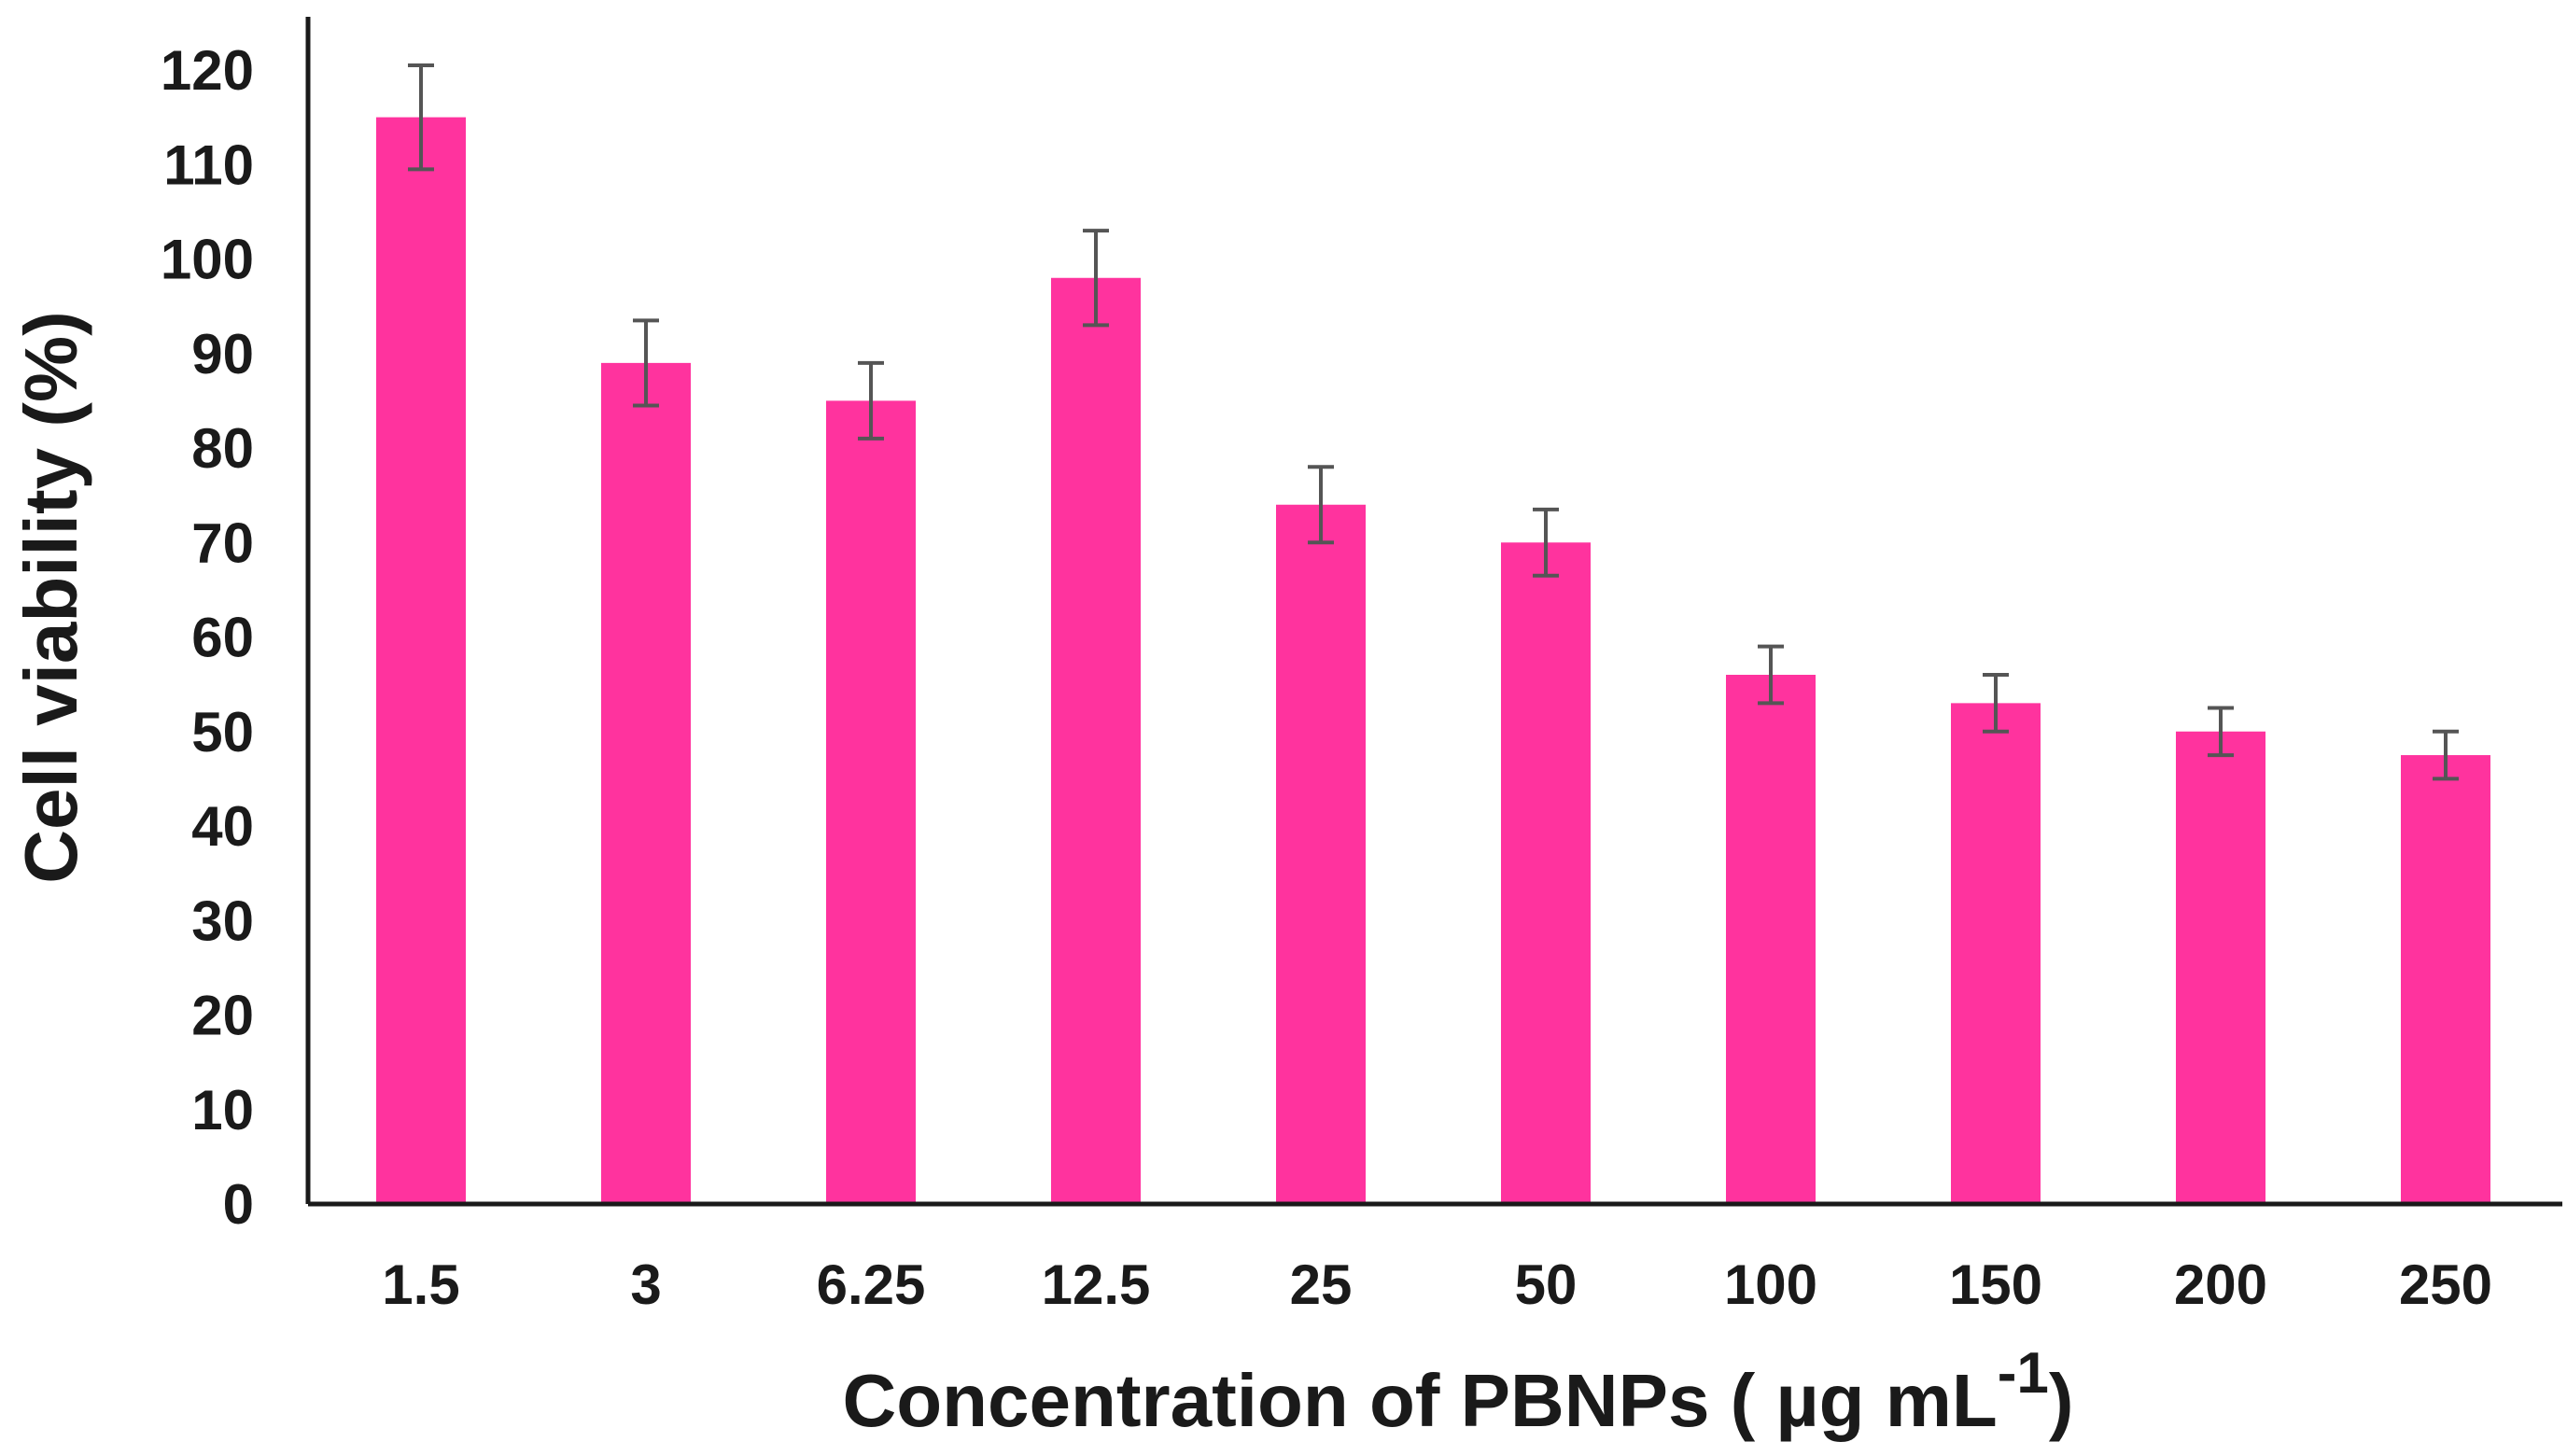  I want to click on x-tick-label: 1.5, so click(420, 1284).